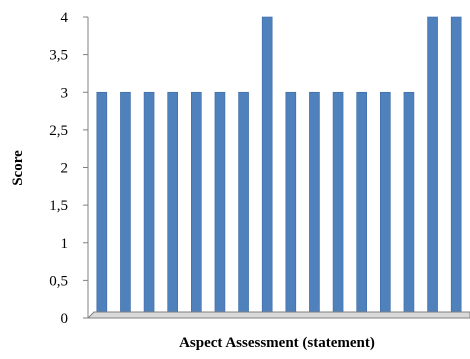 The height and width of the screenshot is (359, 470). Describe the element at coordinates (65, 93) in the screenshot. I see `y-tick-label: 3` at that location.